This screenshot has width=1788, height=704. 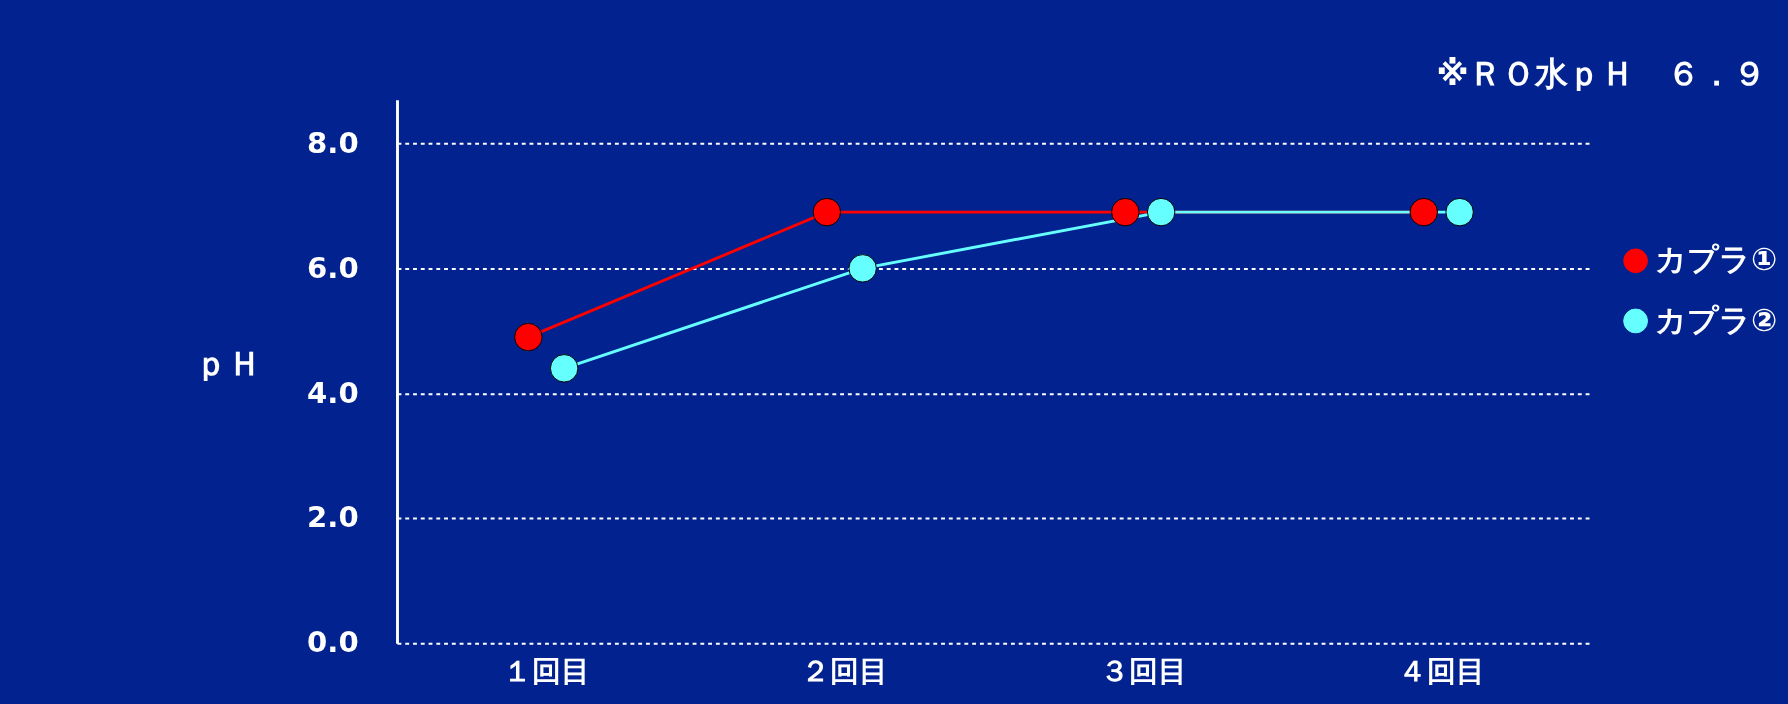 What do you see at coordinates (227, 363) in the screenshot?
I see `y-axis-title: ｐＨ` at bounding box center [227, 363].